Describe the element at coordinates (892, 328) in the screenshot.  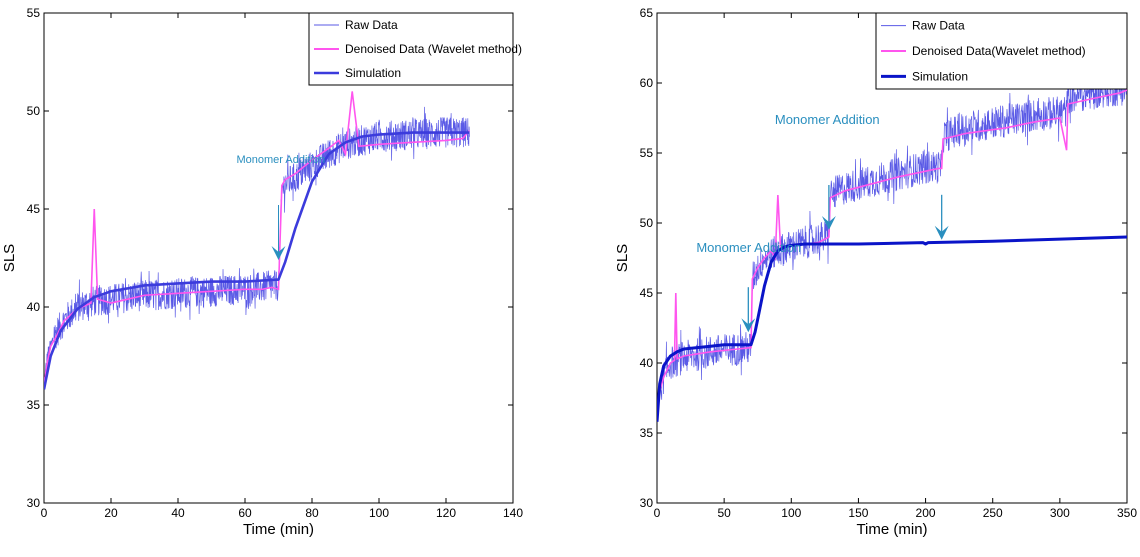
I see `series-simulation` at that location.